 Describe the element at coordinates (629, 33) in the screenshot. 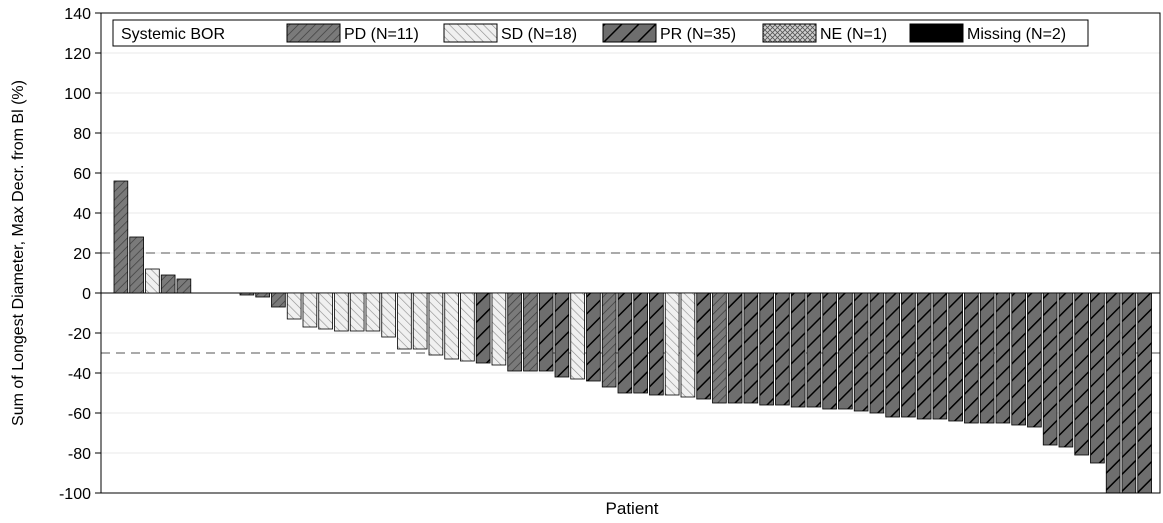

I see `legend-swatch-pr` at that location.